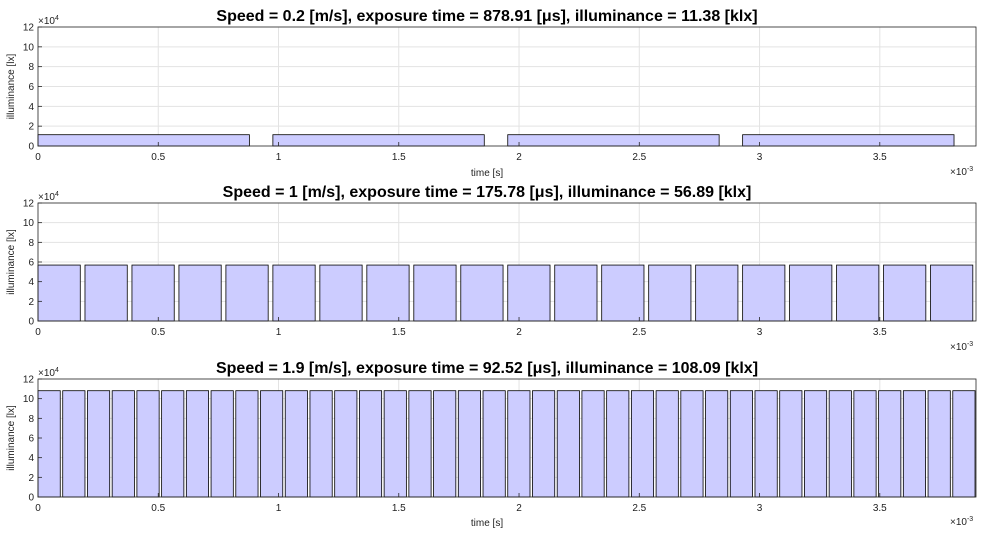  What do you see at coordinates (970, 344) in the screenshot?
I see `x-exponent-power: -3` at bounding box center [970, 344].